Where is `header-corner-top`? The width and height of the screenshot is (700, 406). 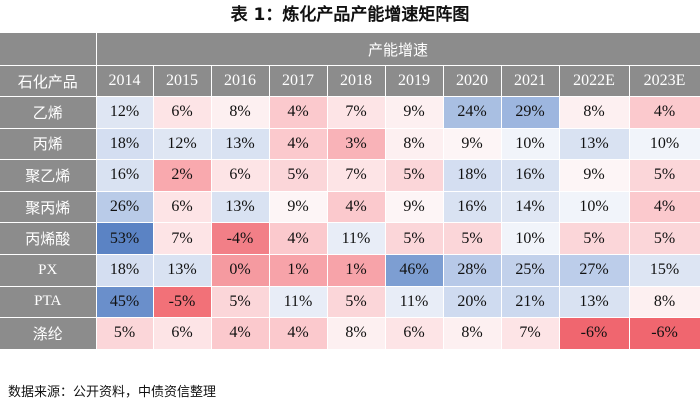
header-corner-top is located at coordinates (48, 49).